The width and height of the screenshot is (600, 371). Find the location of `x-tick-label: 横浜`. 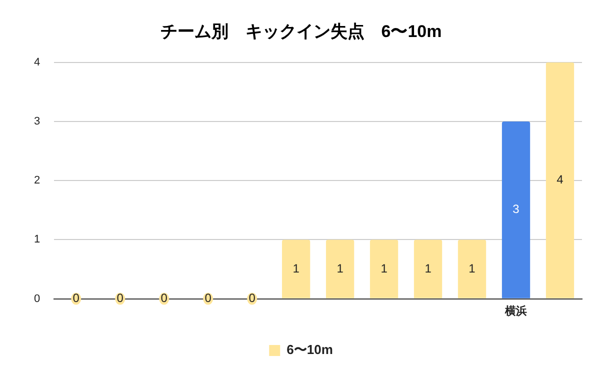

x-tick-label: 横浜 is located at coordinates (516, 311).